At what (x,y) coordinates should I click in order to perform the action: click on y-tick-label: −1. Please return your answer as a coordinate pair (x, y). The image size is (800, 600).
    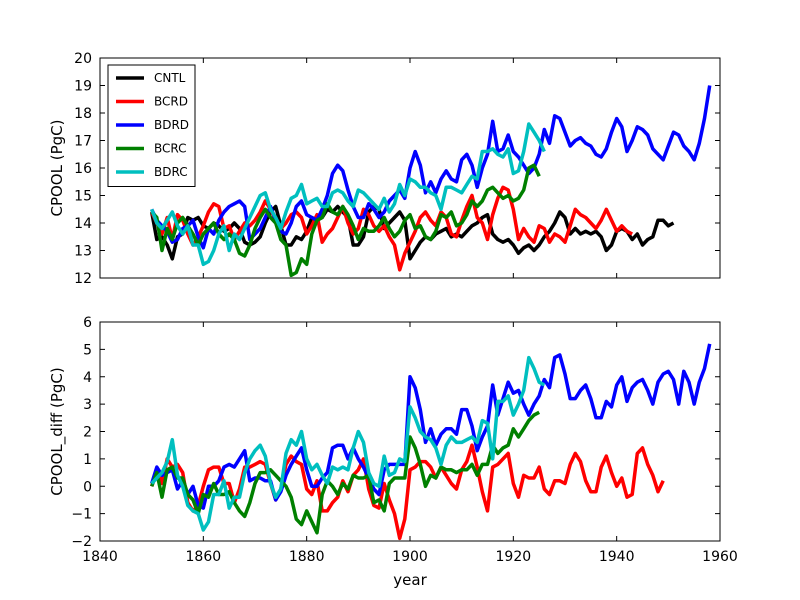
    Looking at the image, I should click on (81, 515).